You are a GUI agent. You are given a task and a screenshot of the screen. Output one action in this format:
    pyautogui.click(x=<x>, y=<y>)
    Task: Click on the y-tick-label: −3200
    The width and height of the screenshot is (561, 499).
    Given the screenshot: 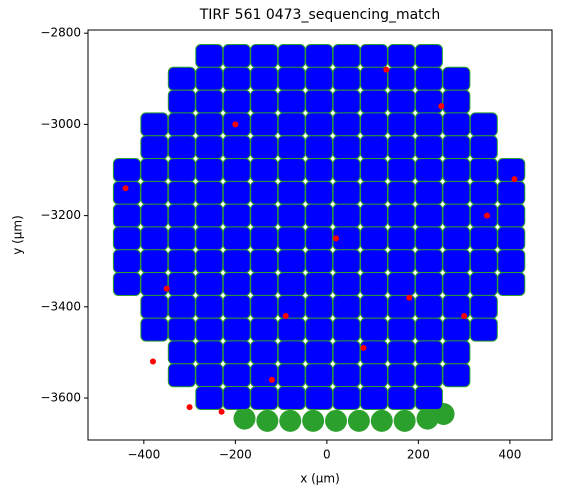 What is the action you would take?
    pyautogui.click(x=60, y=215)
    